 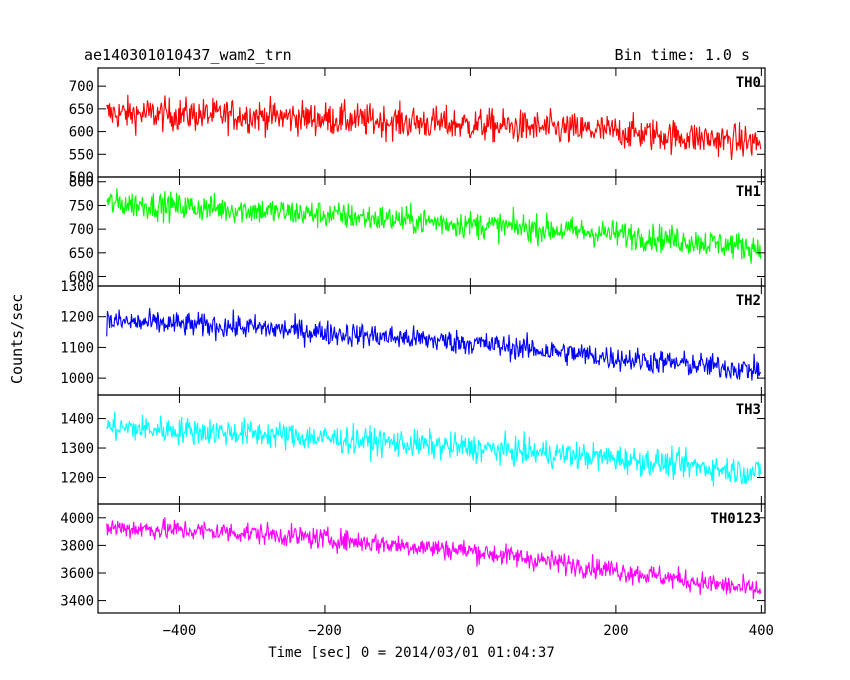 I want to click on y-tick-label-th1: 600, so click(x=81, y=278).